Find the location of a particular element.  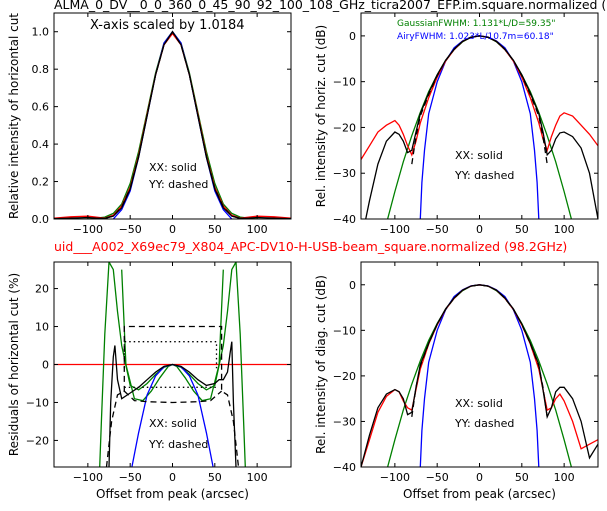

y-tick-label: 10 is located at coordinates (42, 327).